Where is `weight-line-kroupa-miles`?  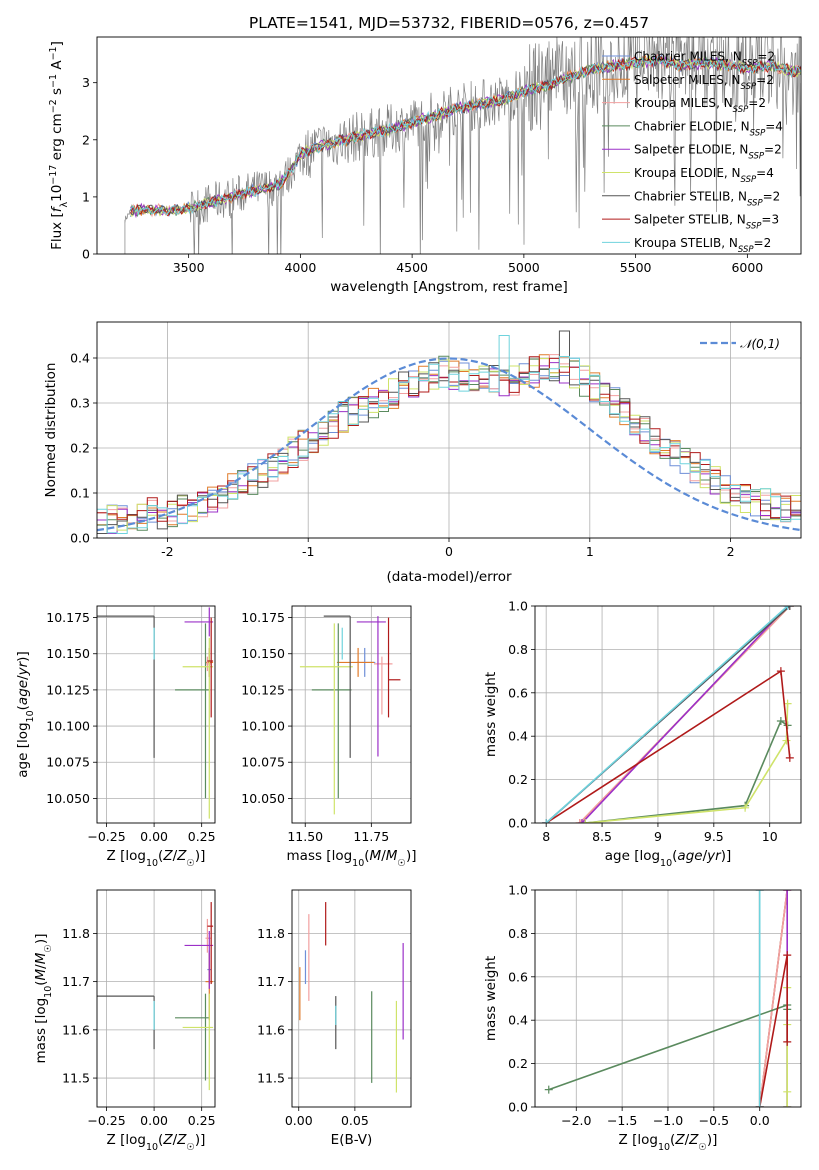 weight-line-kroupa-miles is located at coordinates (773, 998).